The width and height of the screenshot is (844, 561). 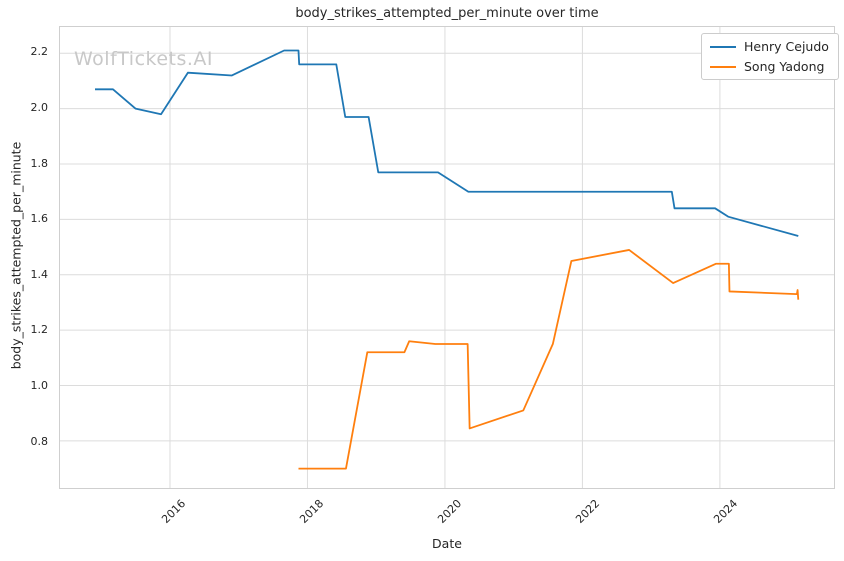 I want to click on x-tick-label: 2020, so click(x=450, y=511).